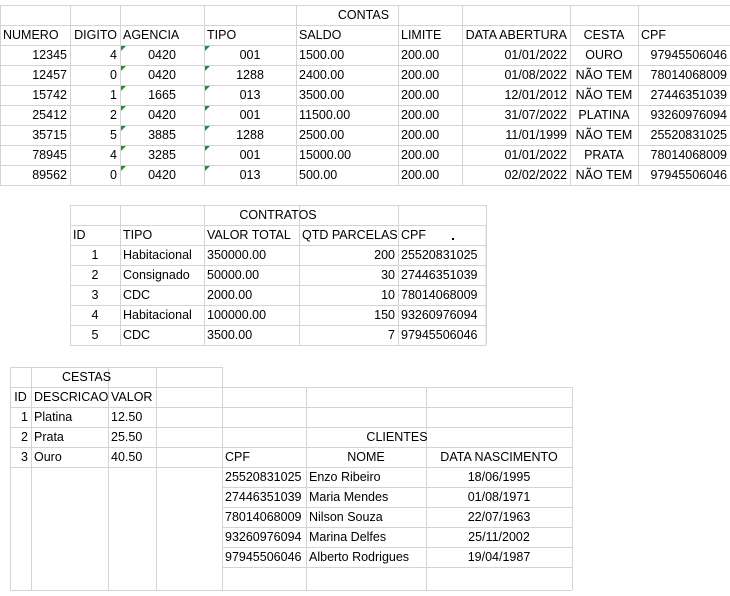  What do you see at coordinates (350, 235) in the screenshot?
I see `contratos-header-qtd-parcelas: QTD PARCELAS` at bounding box center [350, 235].